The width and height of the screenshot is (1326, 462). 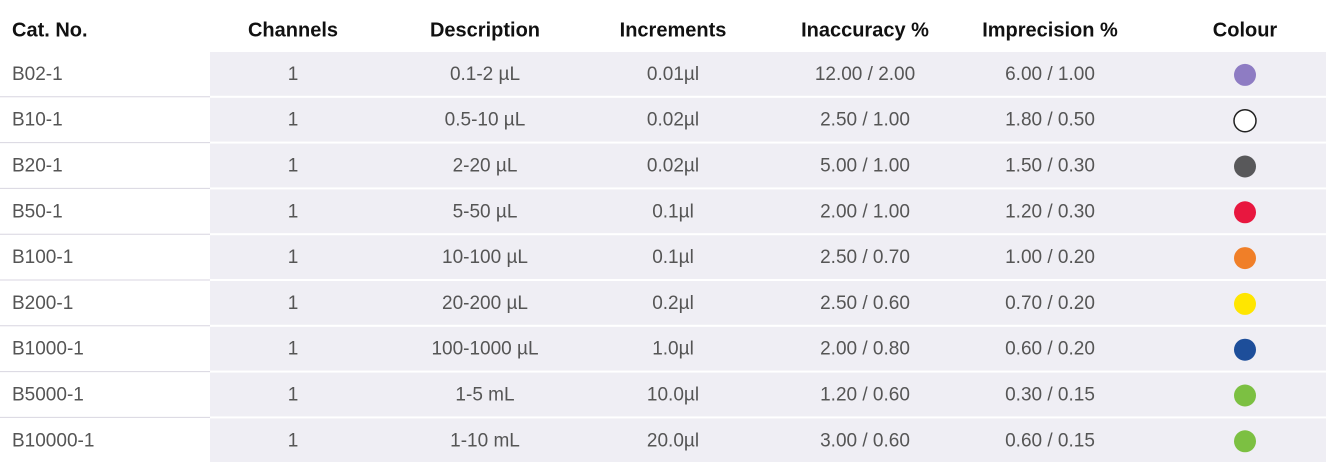 What do you see at coordinates (1245, 30) in the screenshot?
I see `header-cell: Colour` at bounding box center [1245, 30].